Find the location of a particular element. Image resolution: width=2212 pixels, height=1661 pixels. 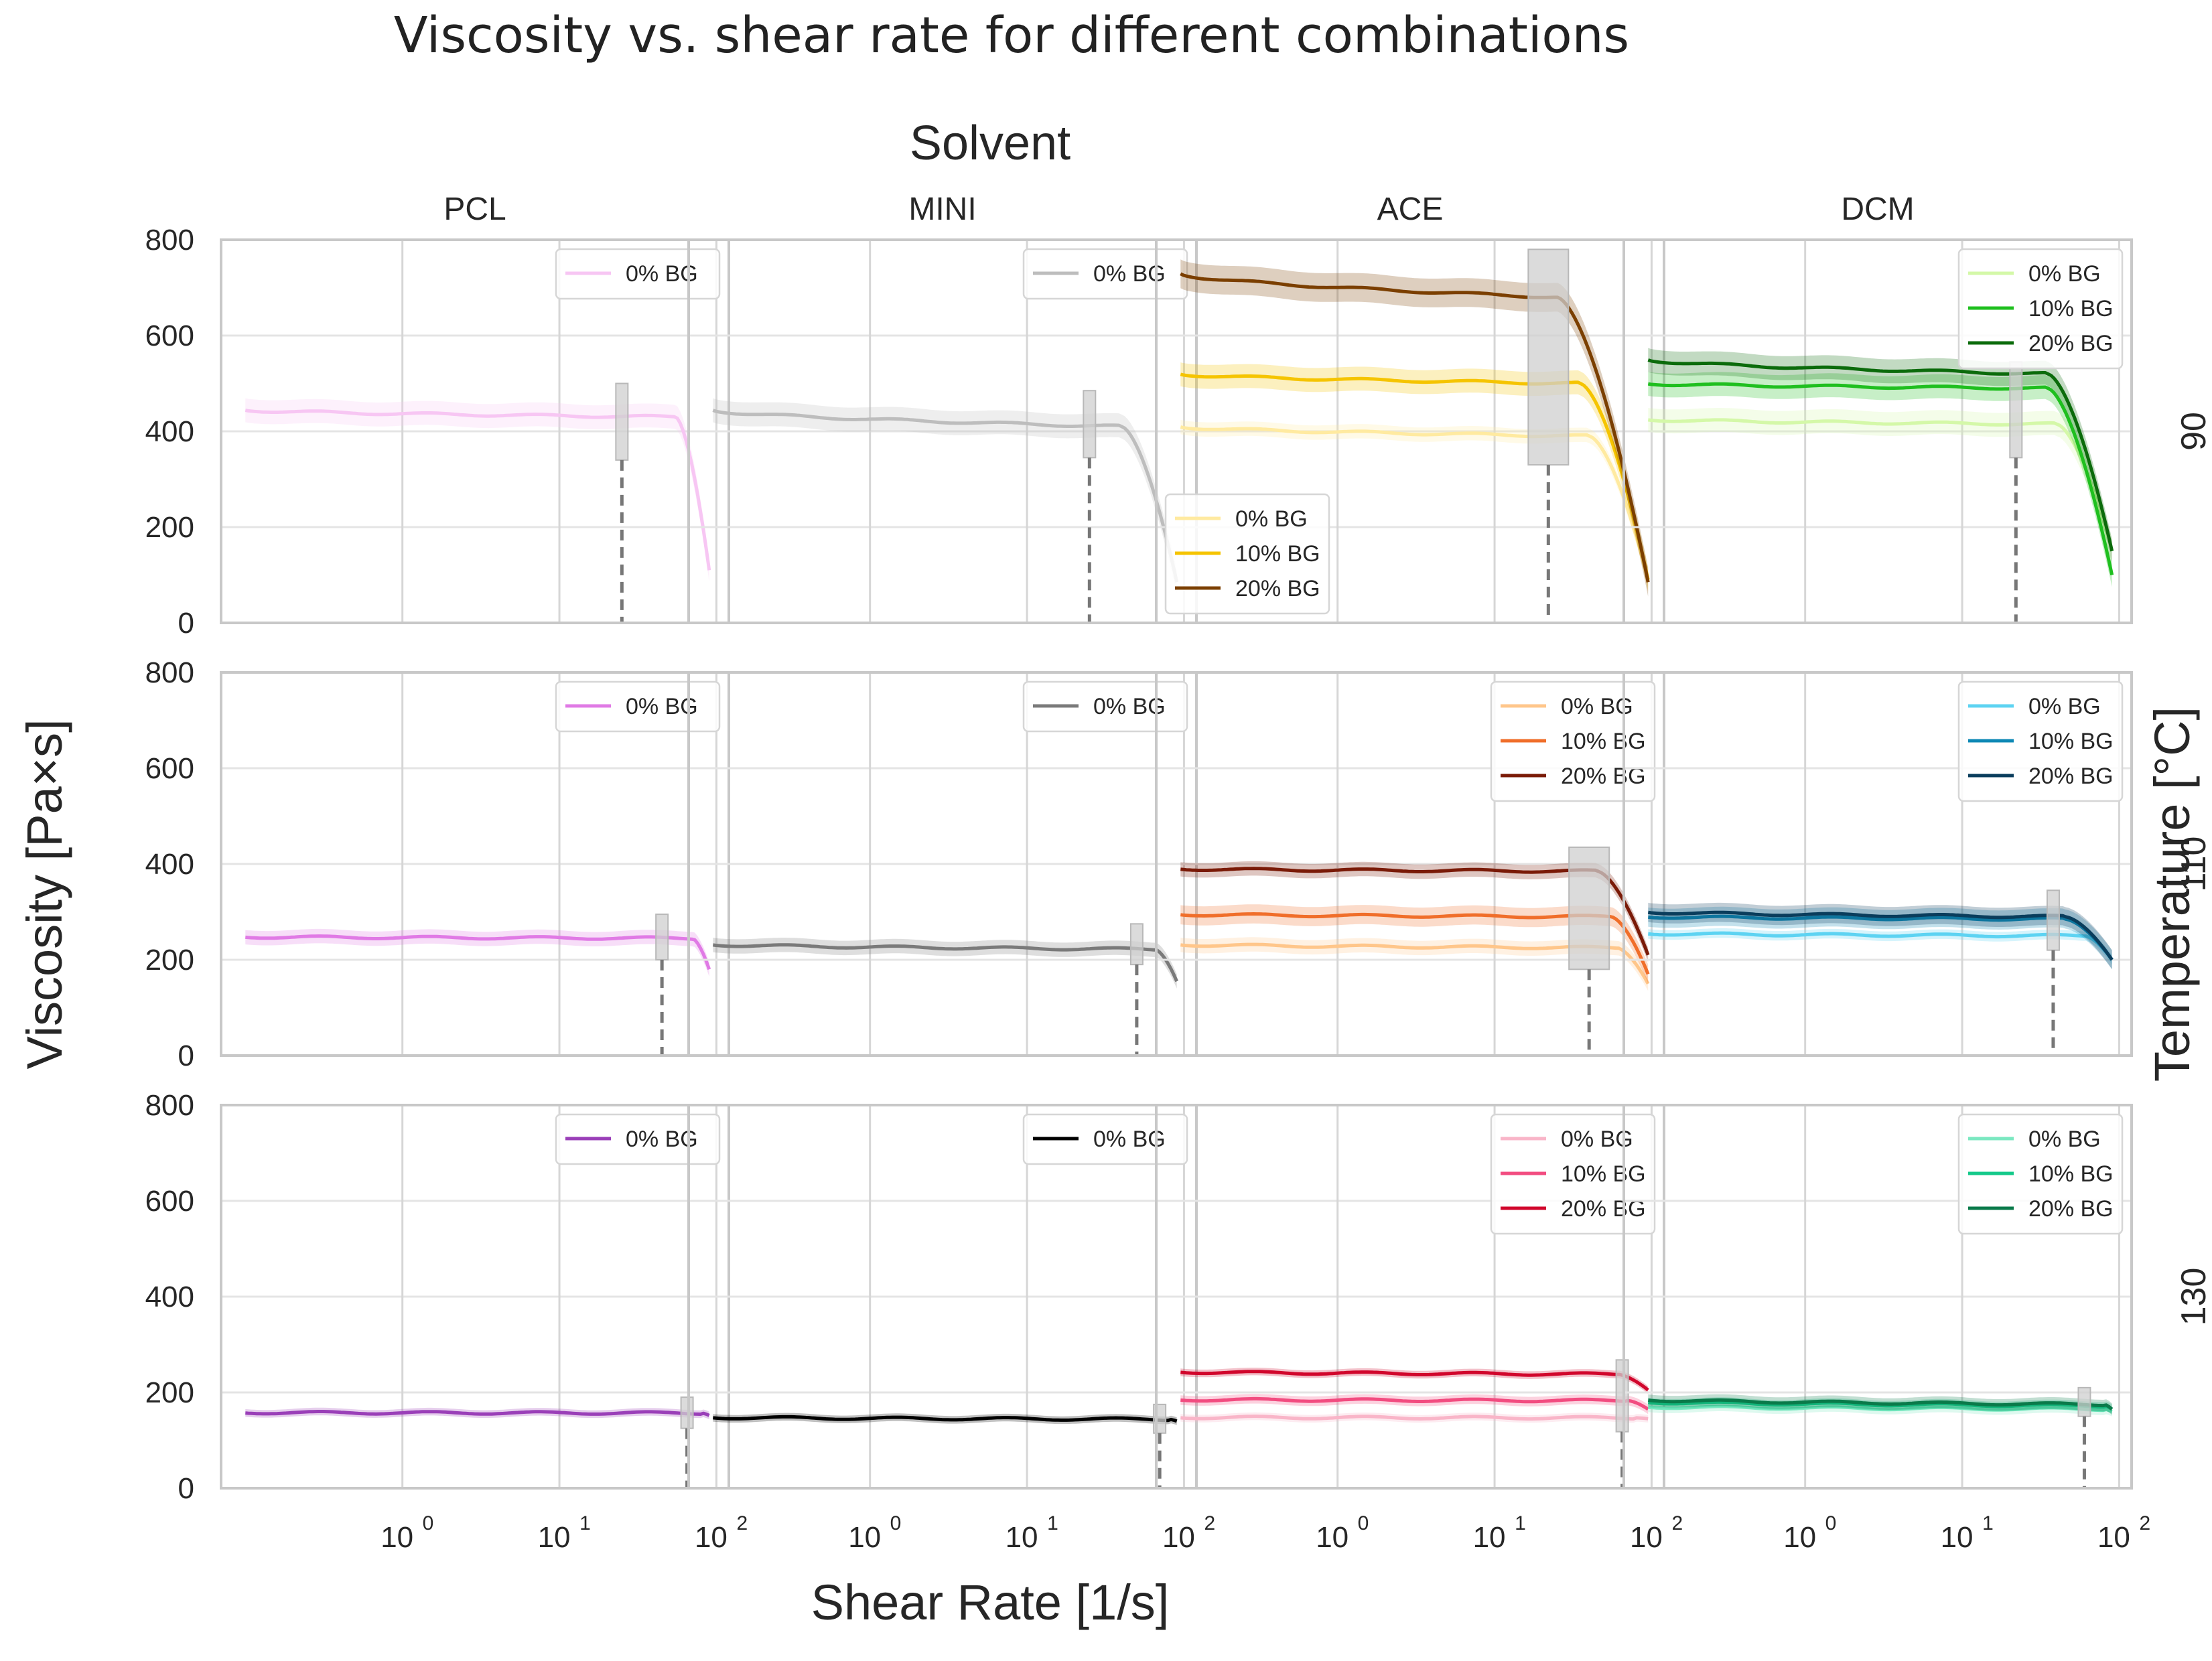

panel-r2c1-xtick-2: 10 is located at coordinates (1178, 1537).